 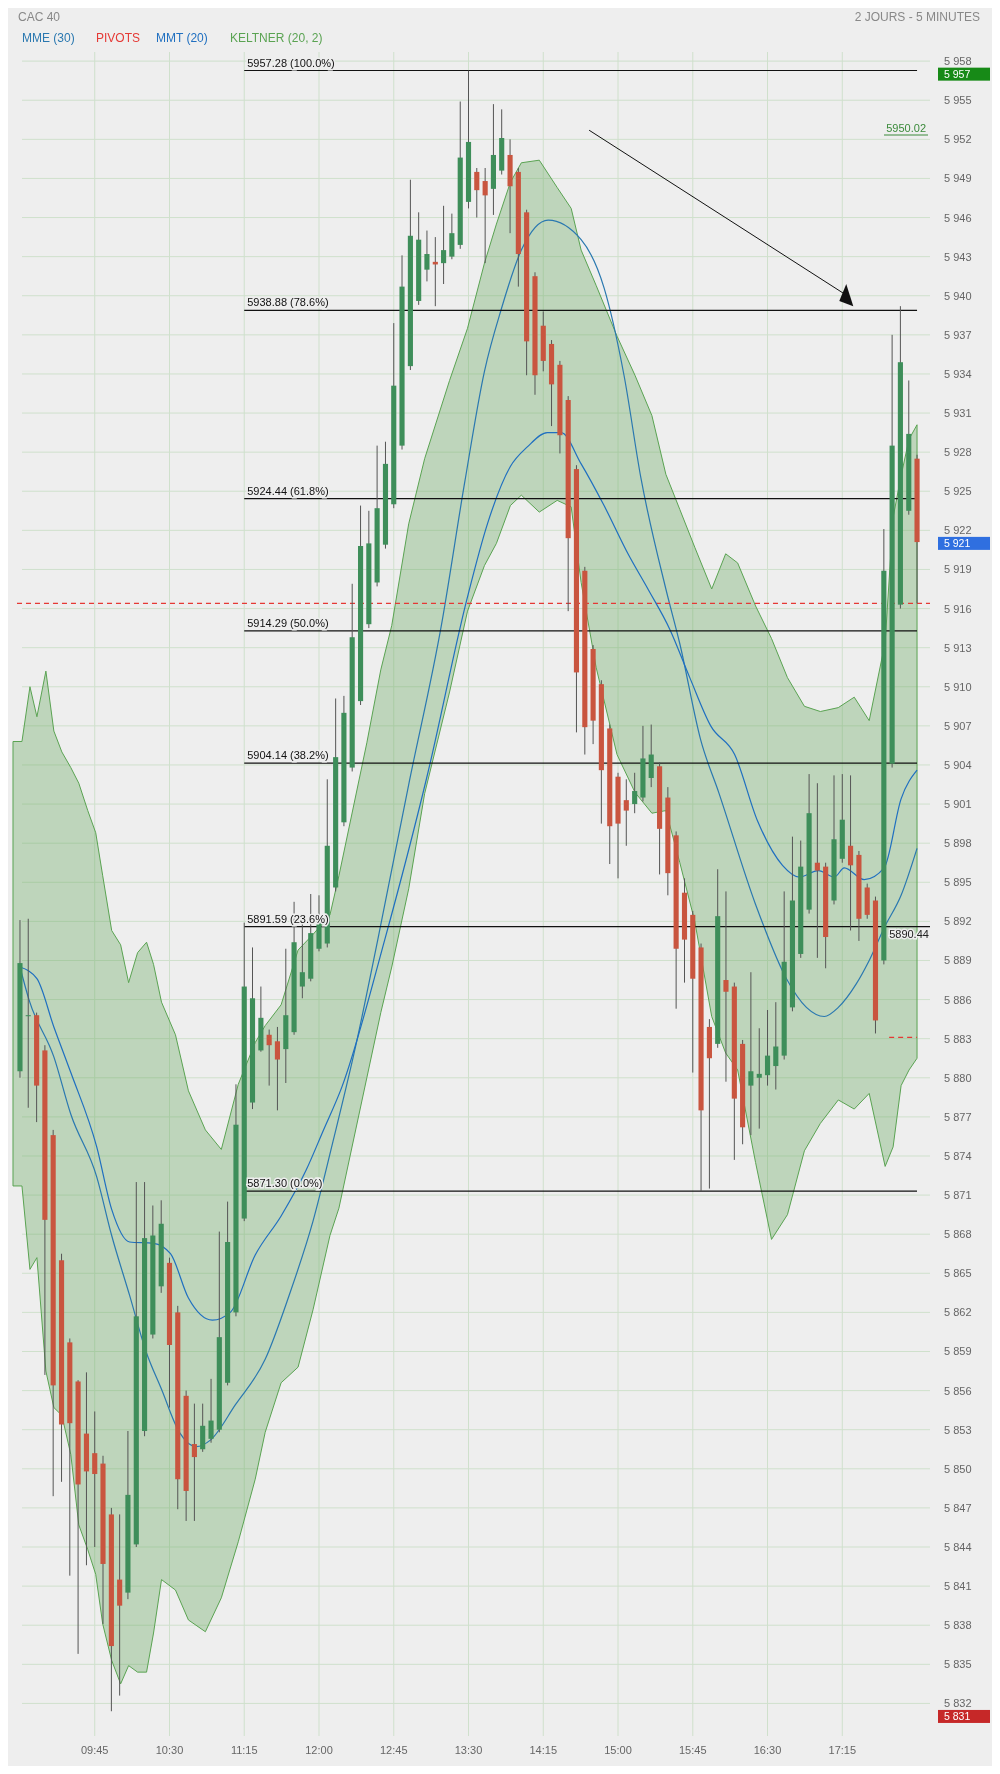 What do you see at coordinates (917, 17) in the screenshot?
I see `chart-subtitle: 2 JOURS - 5 MINUTES` at bounding box center [917, 17].